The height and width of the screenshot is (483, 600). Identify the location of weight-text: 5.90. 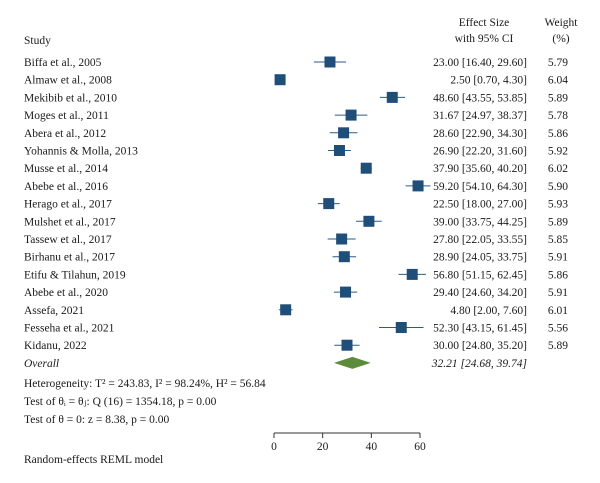
(558, 187).